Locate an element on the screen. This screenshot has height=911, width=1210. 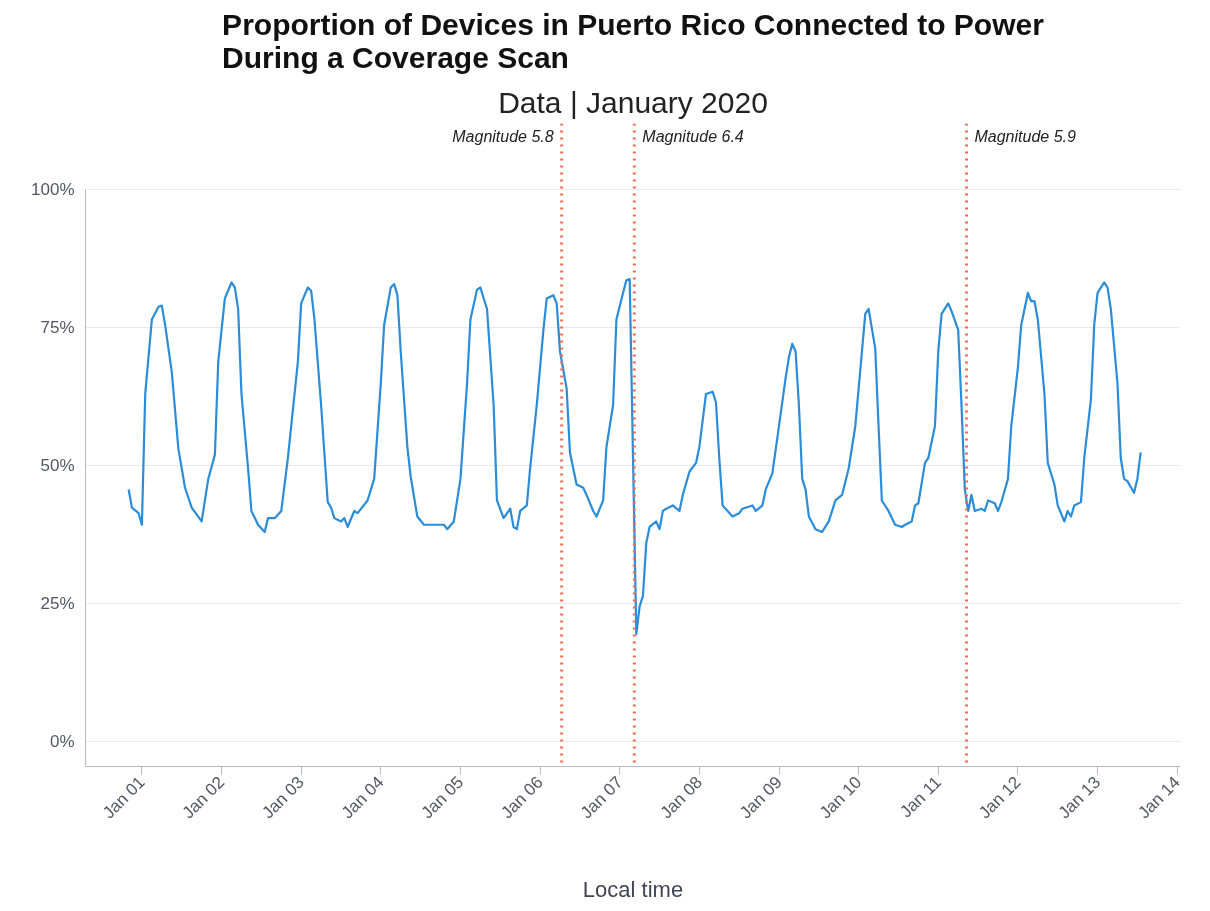
x-tick-label: Jan 10 is located at coordinates (840, 797).